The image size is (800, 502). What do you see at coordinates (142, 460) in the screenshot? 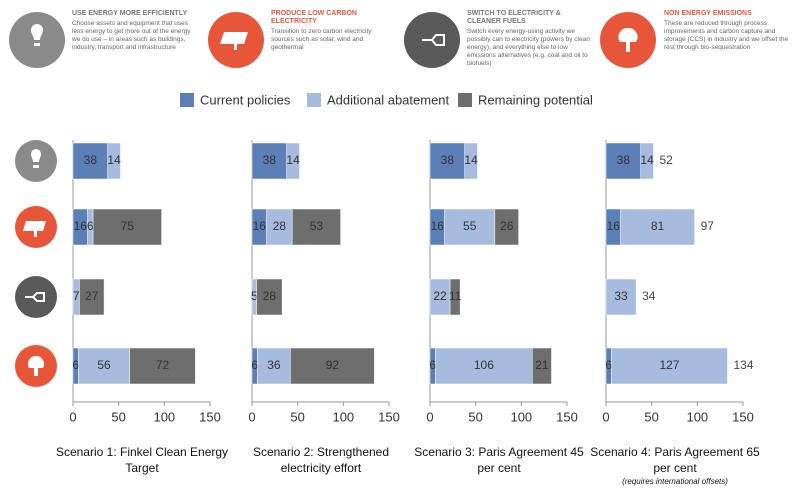
I see `panel-title-text: Scenario 1: Finkel Clean Energy Target` at bounding box center [142, 460].